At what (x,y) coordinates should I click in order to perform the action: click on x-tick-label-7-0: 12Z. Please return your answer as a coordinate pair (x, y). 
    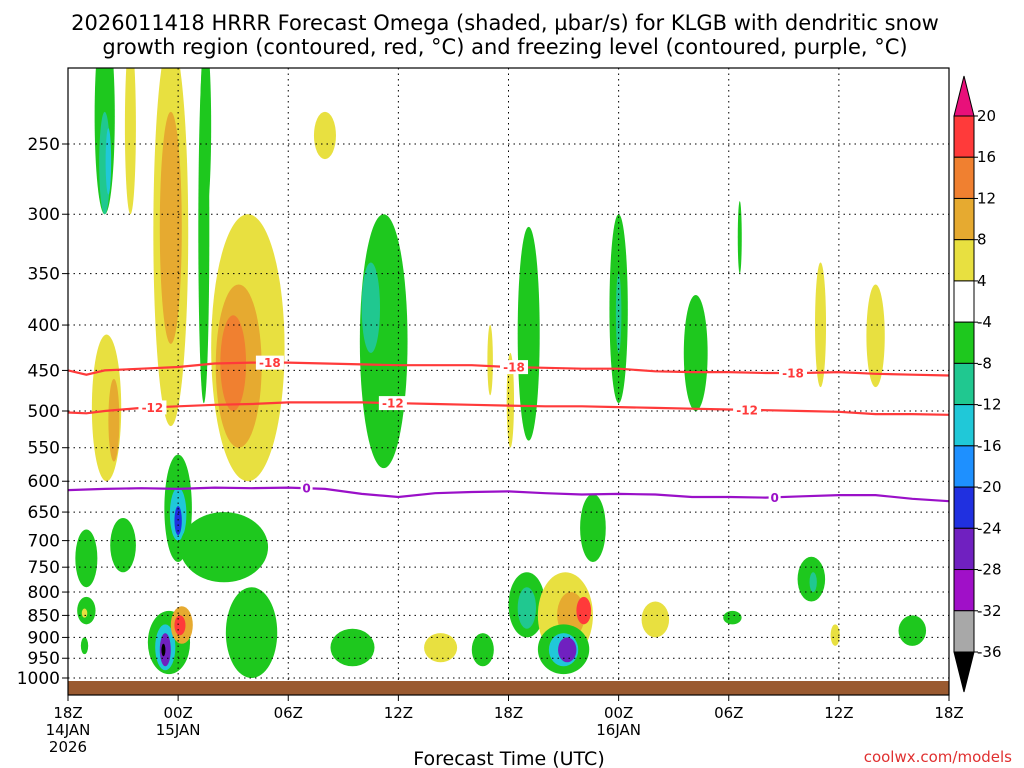
    Looking at the image, I should click on (838, 713).